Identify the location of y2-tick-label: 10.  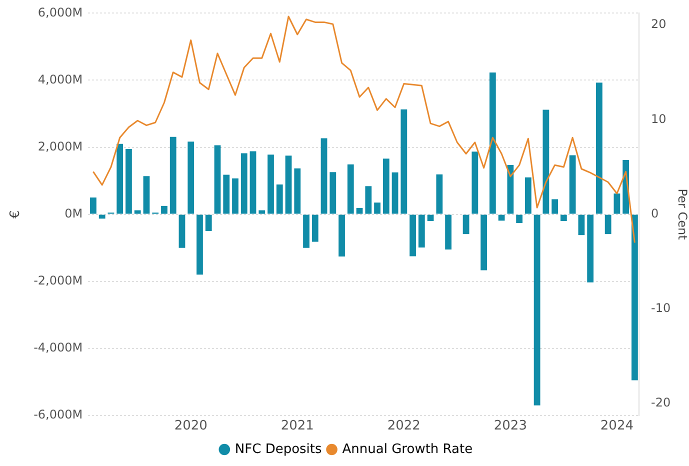
(658, 119).